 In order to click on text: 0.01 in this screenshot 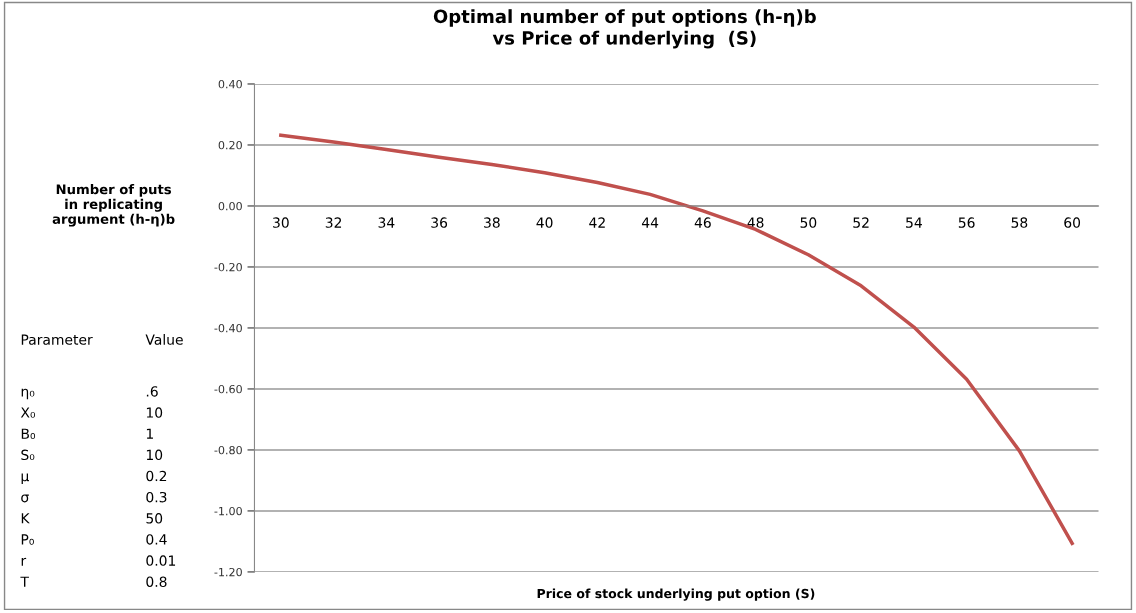, I will do `click(161, 560)`.